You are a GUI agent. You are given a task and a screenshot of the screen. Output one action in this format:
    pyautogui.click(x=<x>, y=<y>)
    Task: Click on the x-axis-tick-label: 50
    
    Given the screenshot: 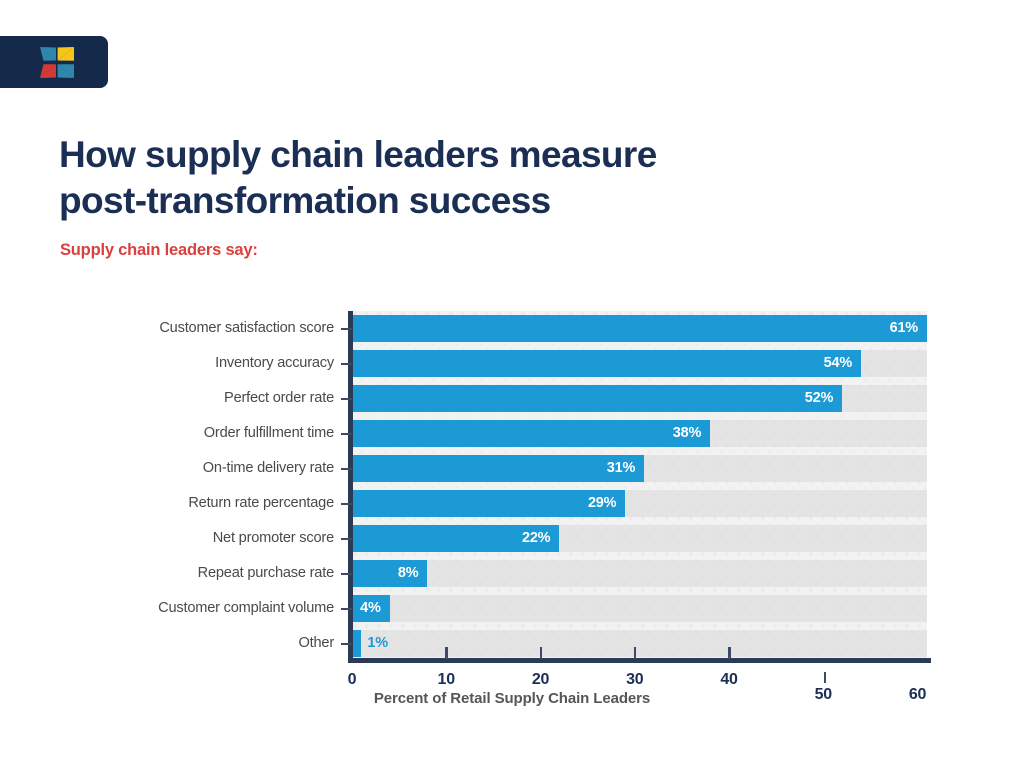 What is the action you would take?
    pyautogui.click(x=823, y=694)
    